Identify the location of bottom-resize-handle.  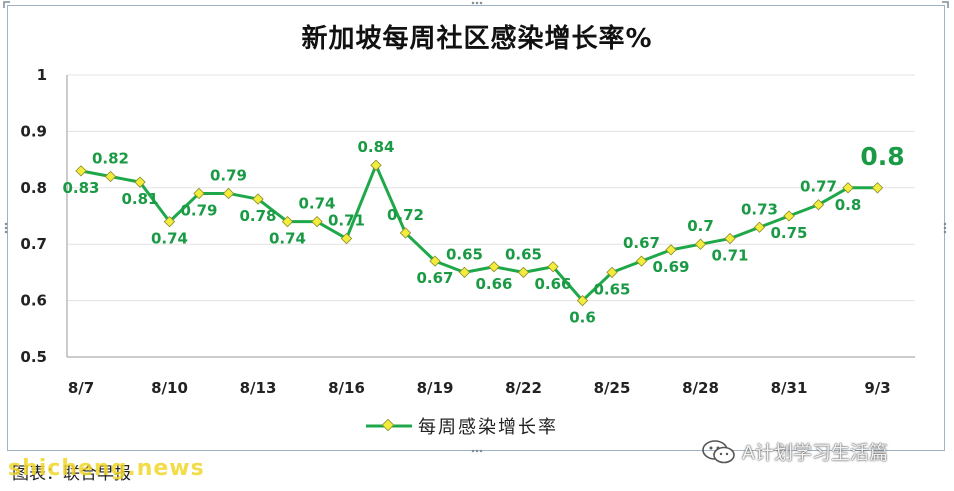
(477, 451).